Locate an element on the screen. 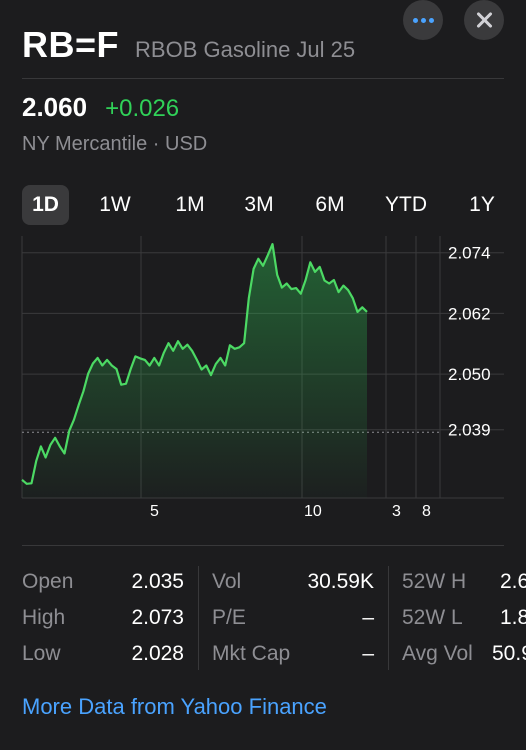  stat-label-mkt-cap: Mkt Cap is located at coordinates (251, 653).